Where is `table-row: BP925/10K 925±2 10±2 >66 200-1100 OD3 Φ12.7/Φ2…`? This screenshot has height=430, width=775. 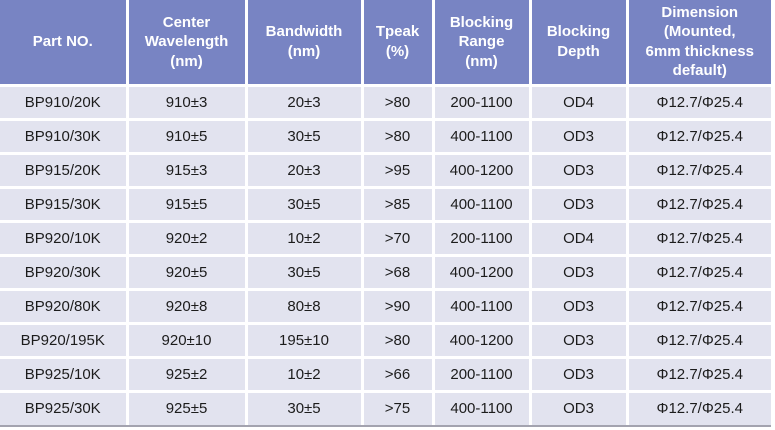
table-row: BP925/10K 925±2 10±2 >66 200-1100 OD3 Φ12.7/Φ2… is located at coordinates (385, 374).